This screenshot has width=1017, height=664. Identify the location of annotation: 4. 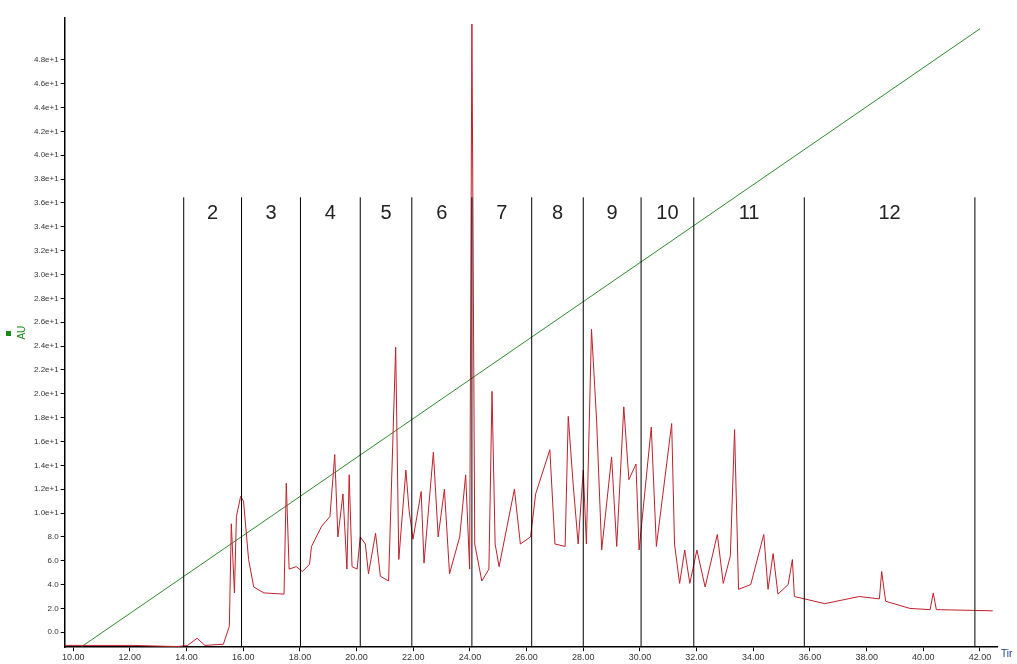
(330, 211).